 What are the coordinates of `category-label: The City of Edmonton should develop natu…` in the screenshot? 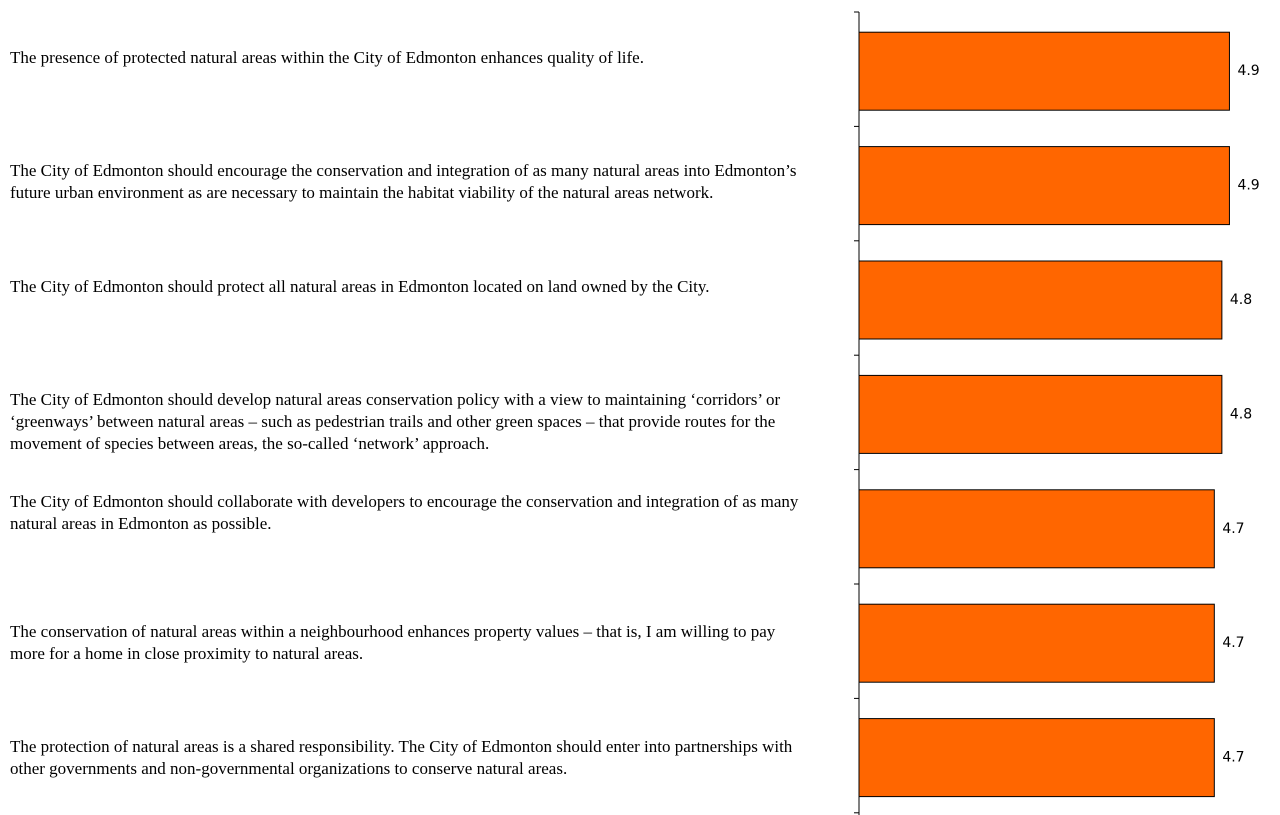 It's located at (395, 421).